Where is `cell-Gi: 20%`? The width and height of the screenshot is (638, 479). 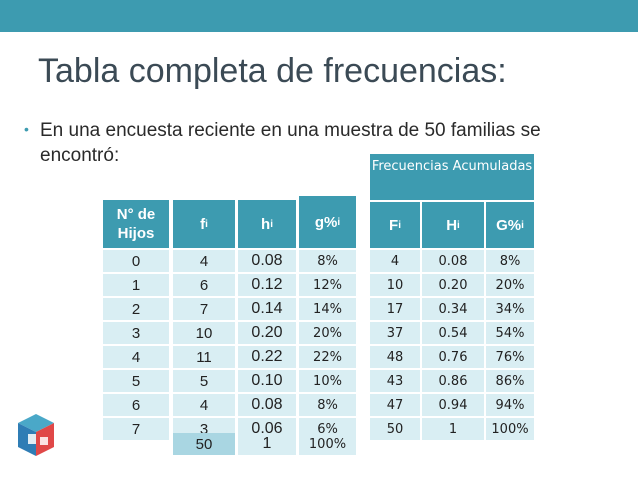 cell-Gi: 20% is located at coordinates (510, 285).